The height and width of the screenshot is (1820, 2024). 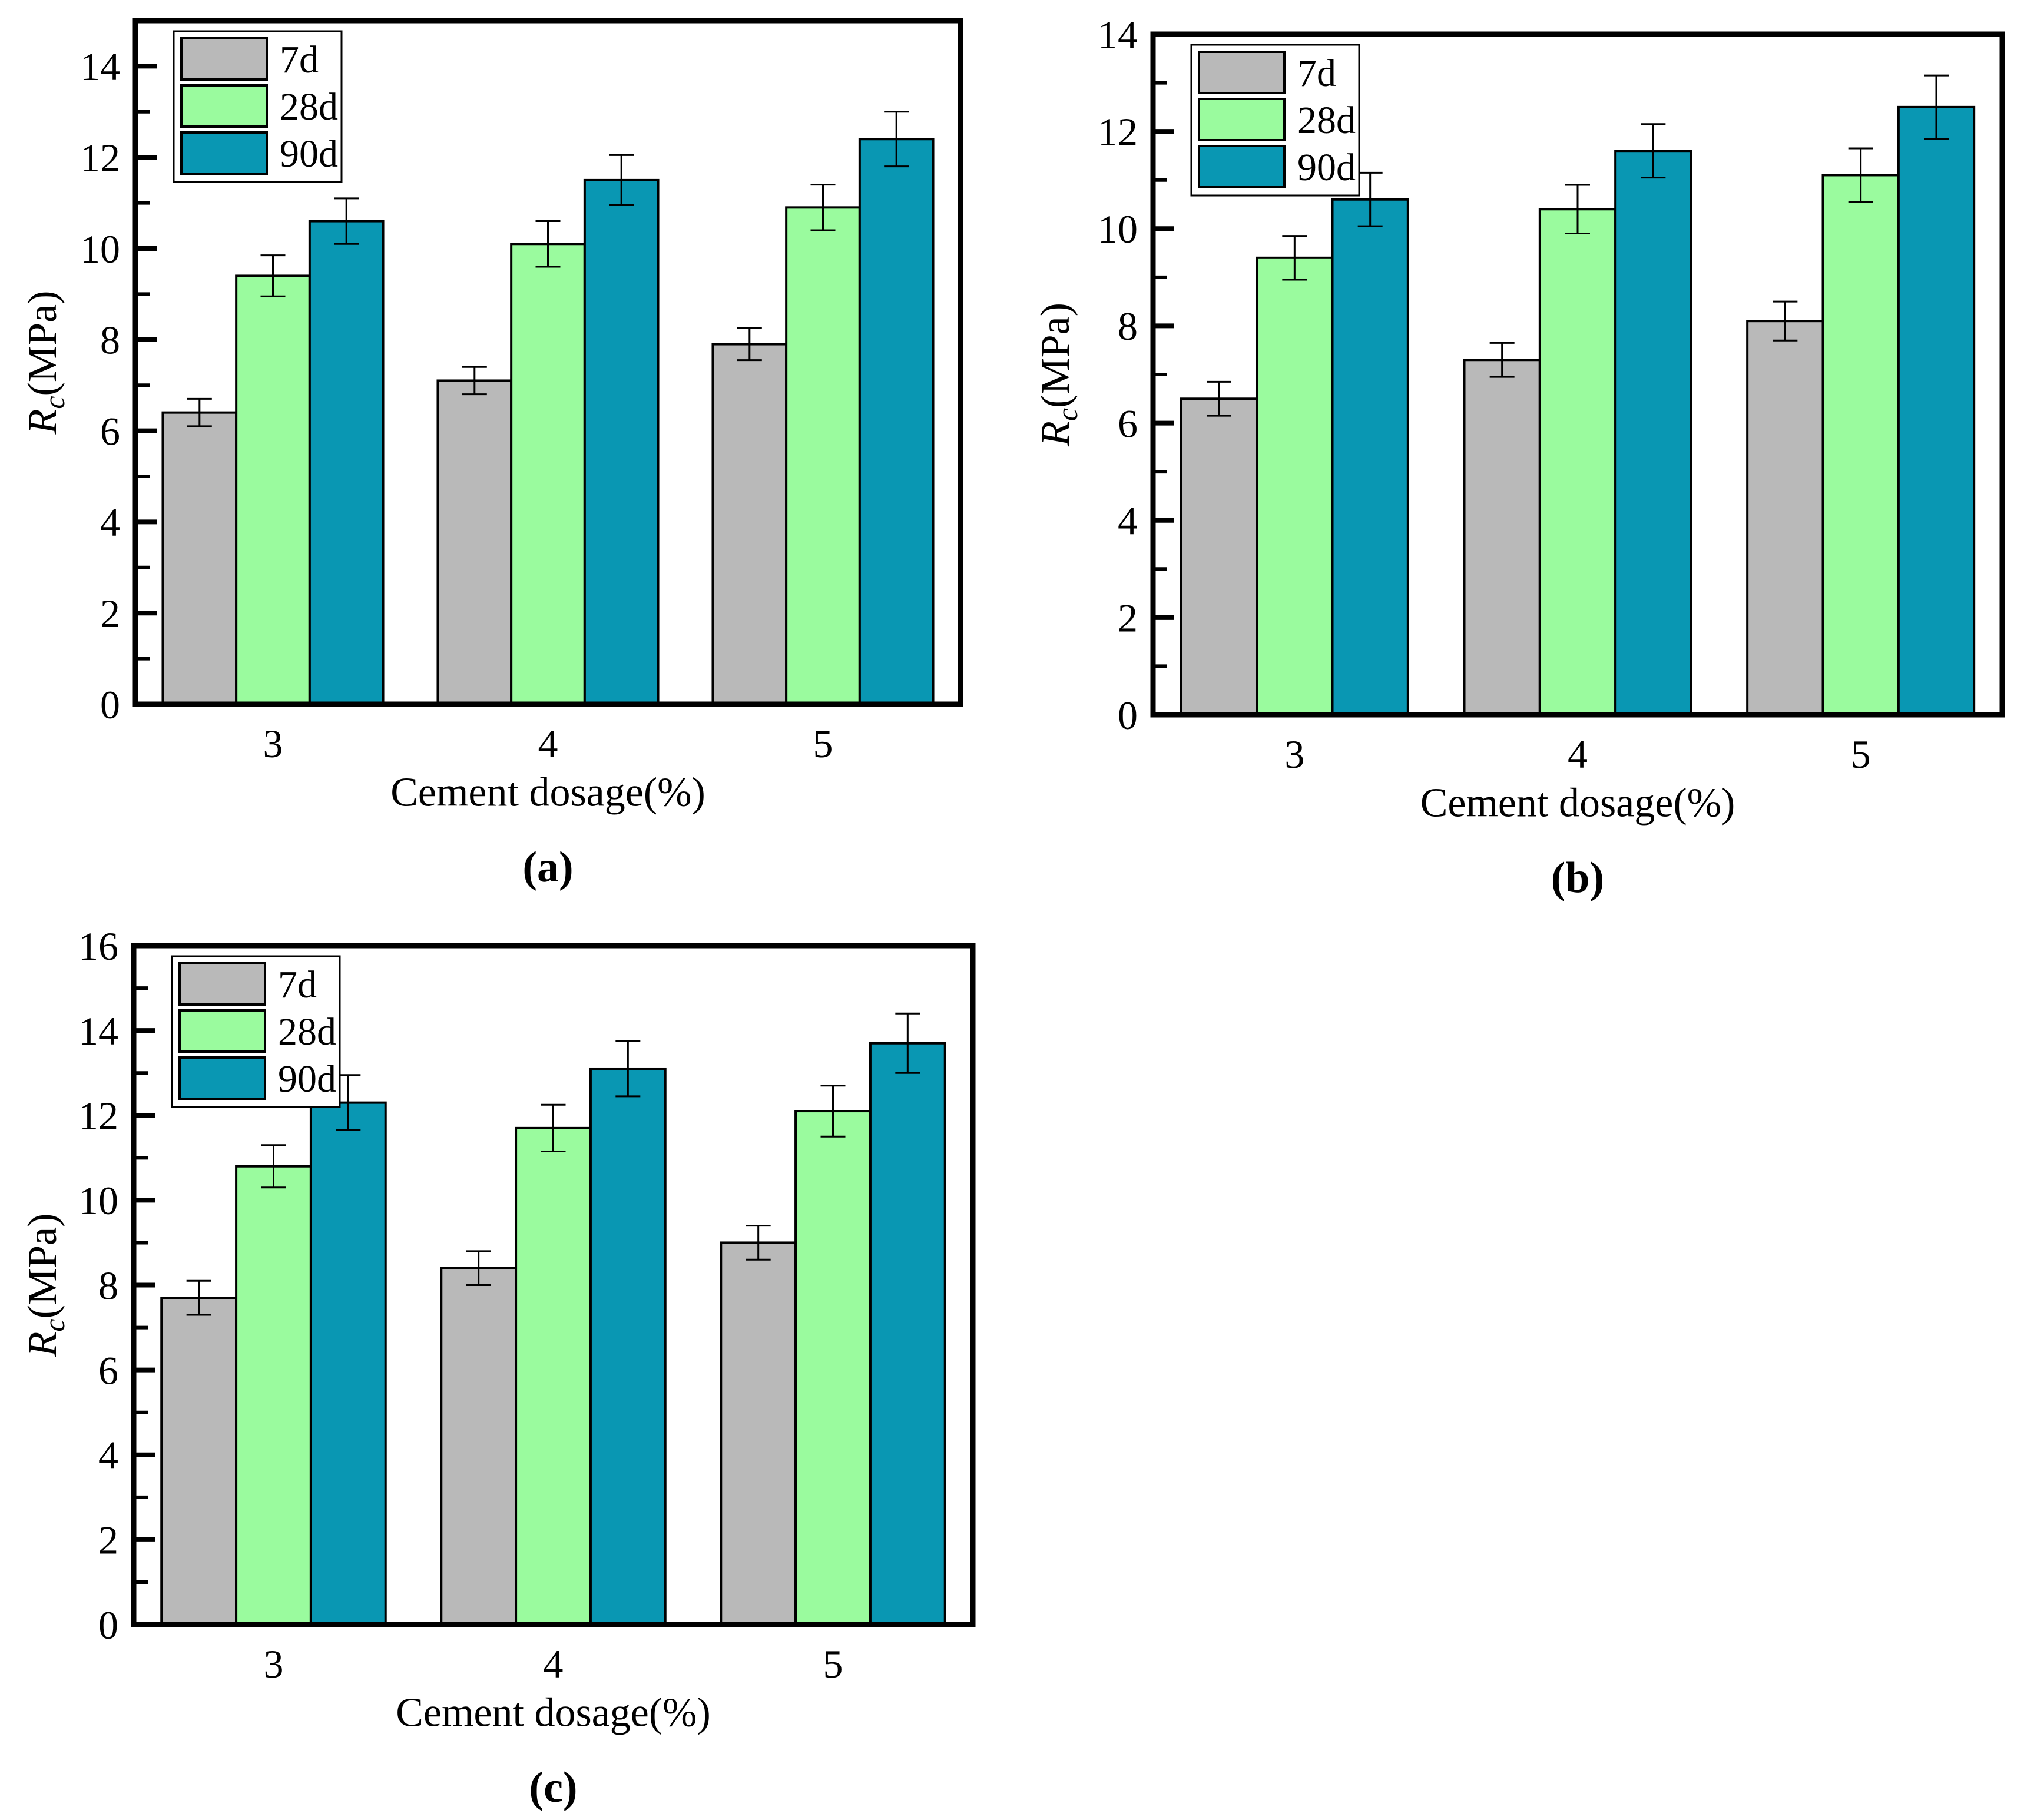 What do you see at coordinates (1577, 878) in the screenshot?
I see `panel-label: (b)` at bounding box center [1577, 878].